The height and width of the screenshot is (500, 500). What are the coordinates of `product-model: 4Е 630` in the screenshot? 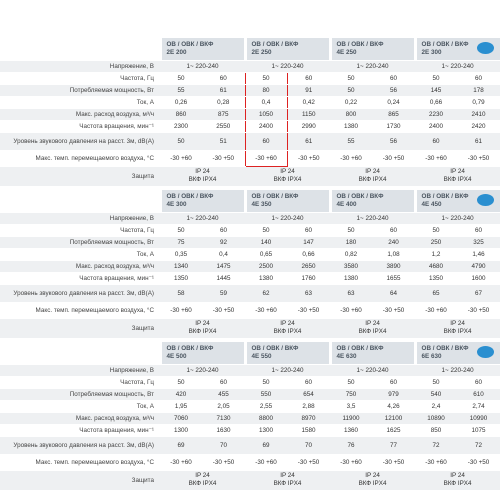 It's located at (346, 356).